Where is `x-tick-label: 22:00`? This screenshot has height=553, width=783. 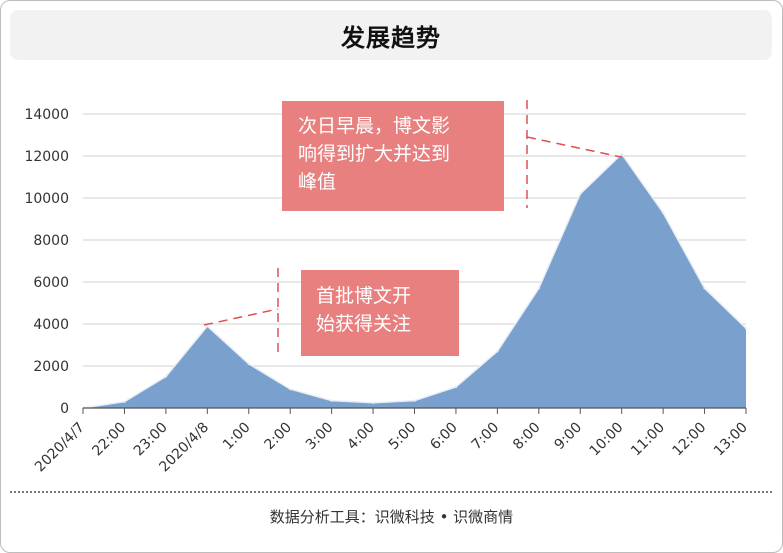
x-tick-label: 22:00 is located at coordinates (109, 440).